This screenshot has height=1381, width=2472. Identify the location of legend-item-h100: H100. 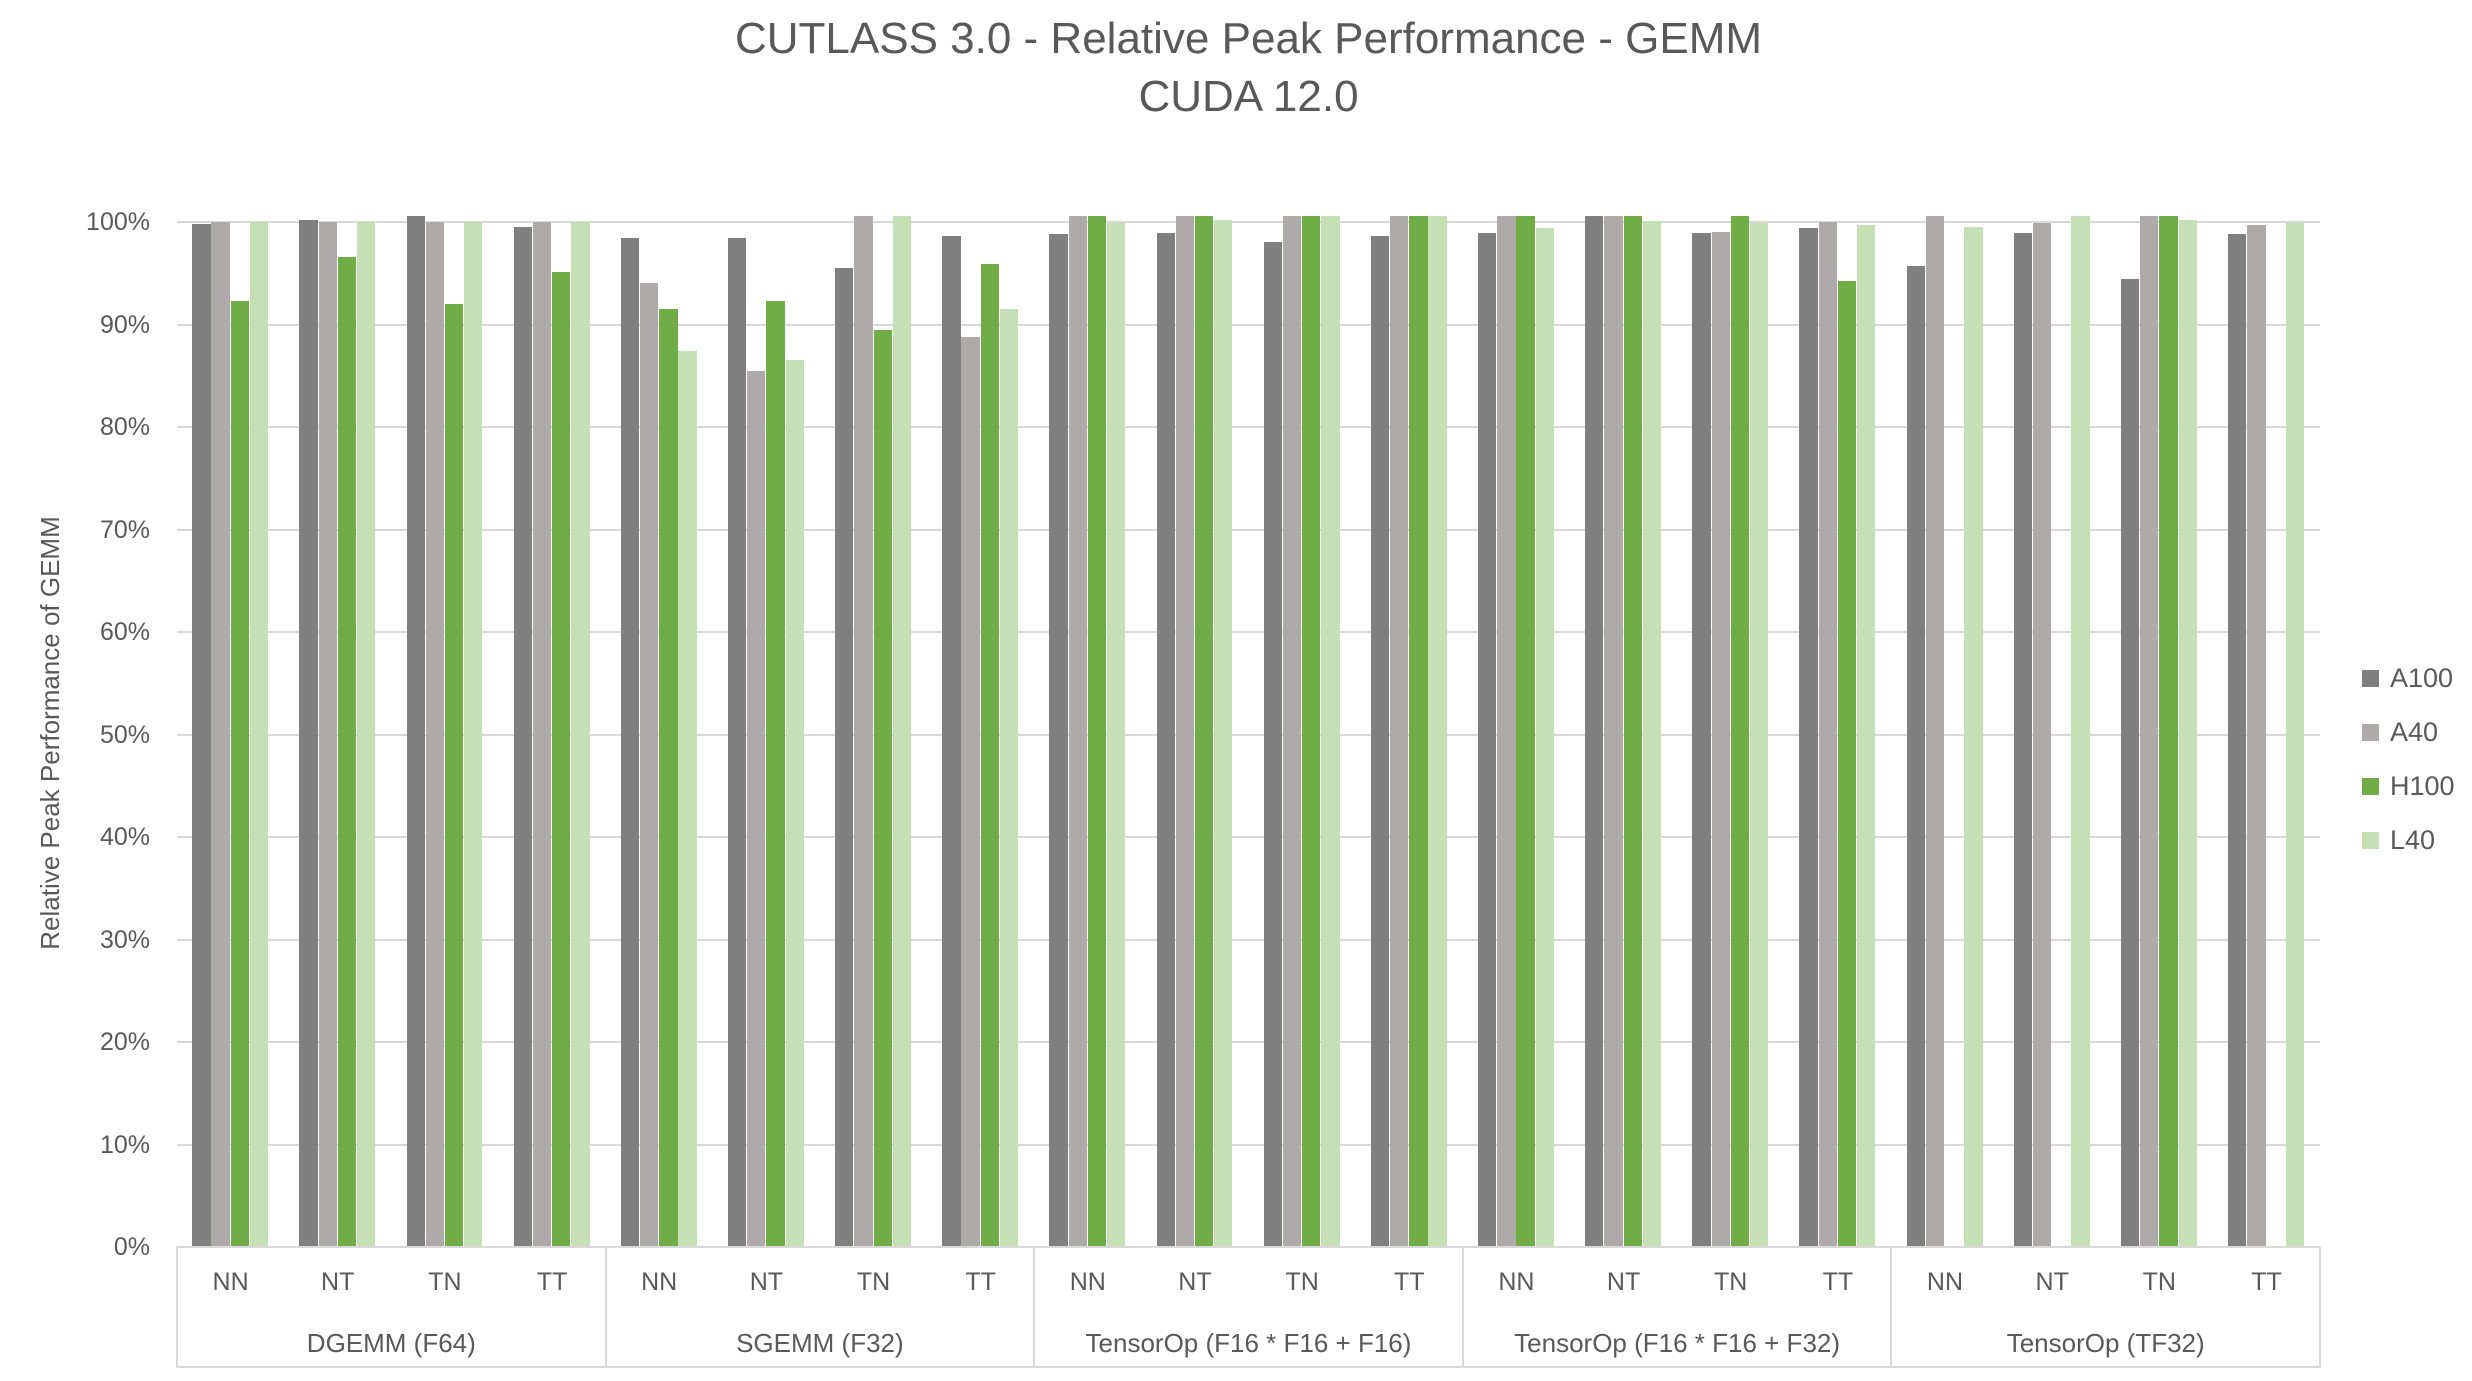
(2408, 786).